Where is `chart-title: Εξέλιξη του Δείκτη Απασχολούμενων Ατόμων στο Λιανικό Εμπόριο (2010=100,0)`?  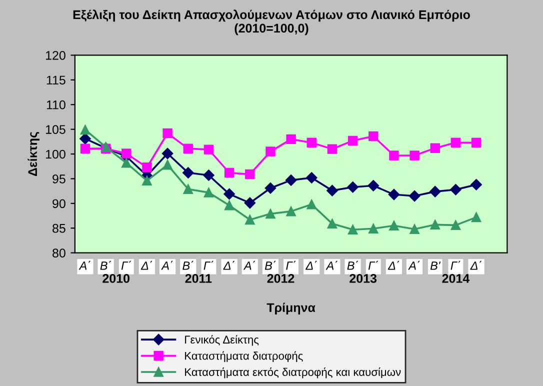
chart-title: Εξέλιξη του Δείκτη Απασχολούμενων Ατόμων στο Λιανικό Εμπόριο (2010=100,0) is located at coordinates (271, 23).